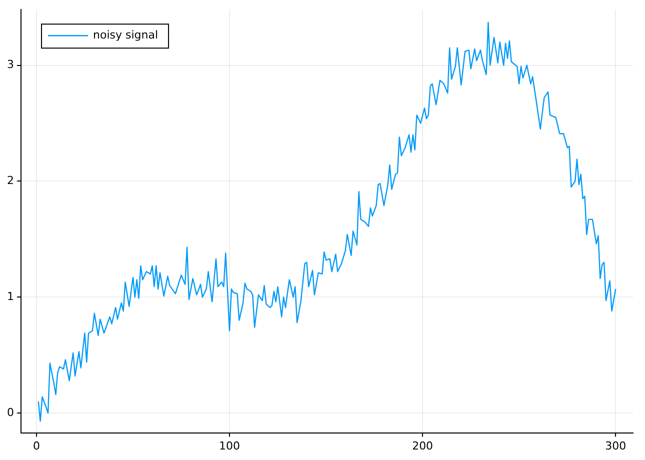 The height and width of the screenshot is (460, 645). Describe the element at coordinates (10, 181) in the screenshot. I see `y-tick-label: 2` at that location.